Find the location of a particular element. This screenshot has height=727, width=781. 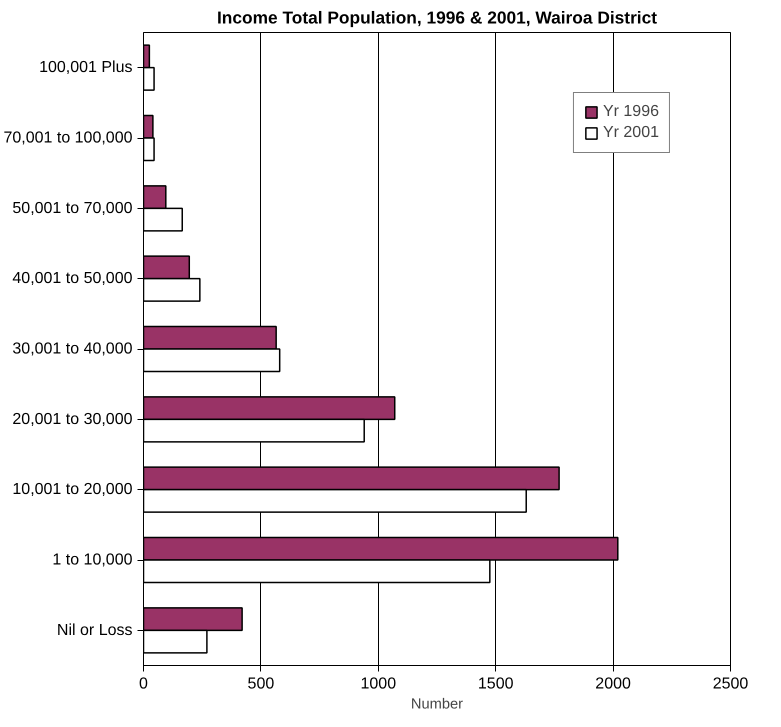

y-tick-label: 40,001 to 50,000 is located at coordinates (72, 279).